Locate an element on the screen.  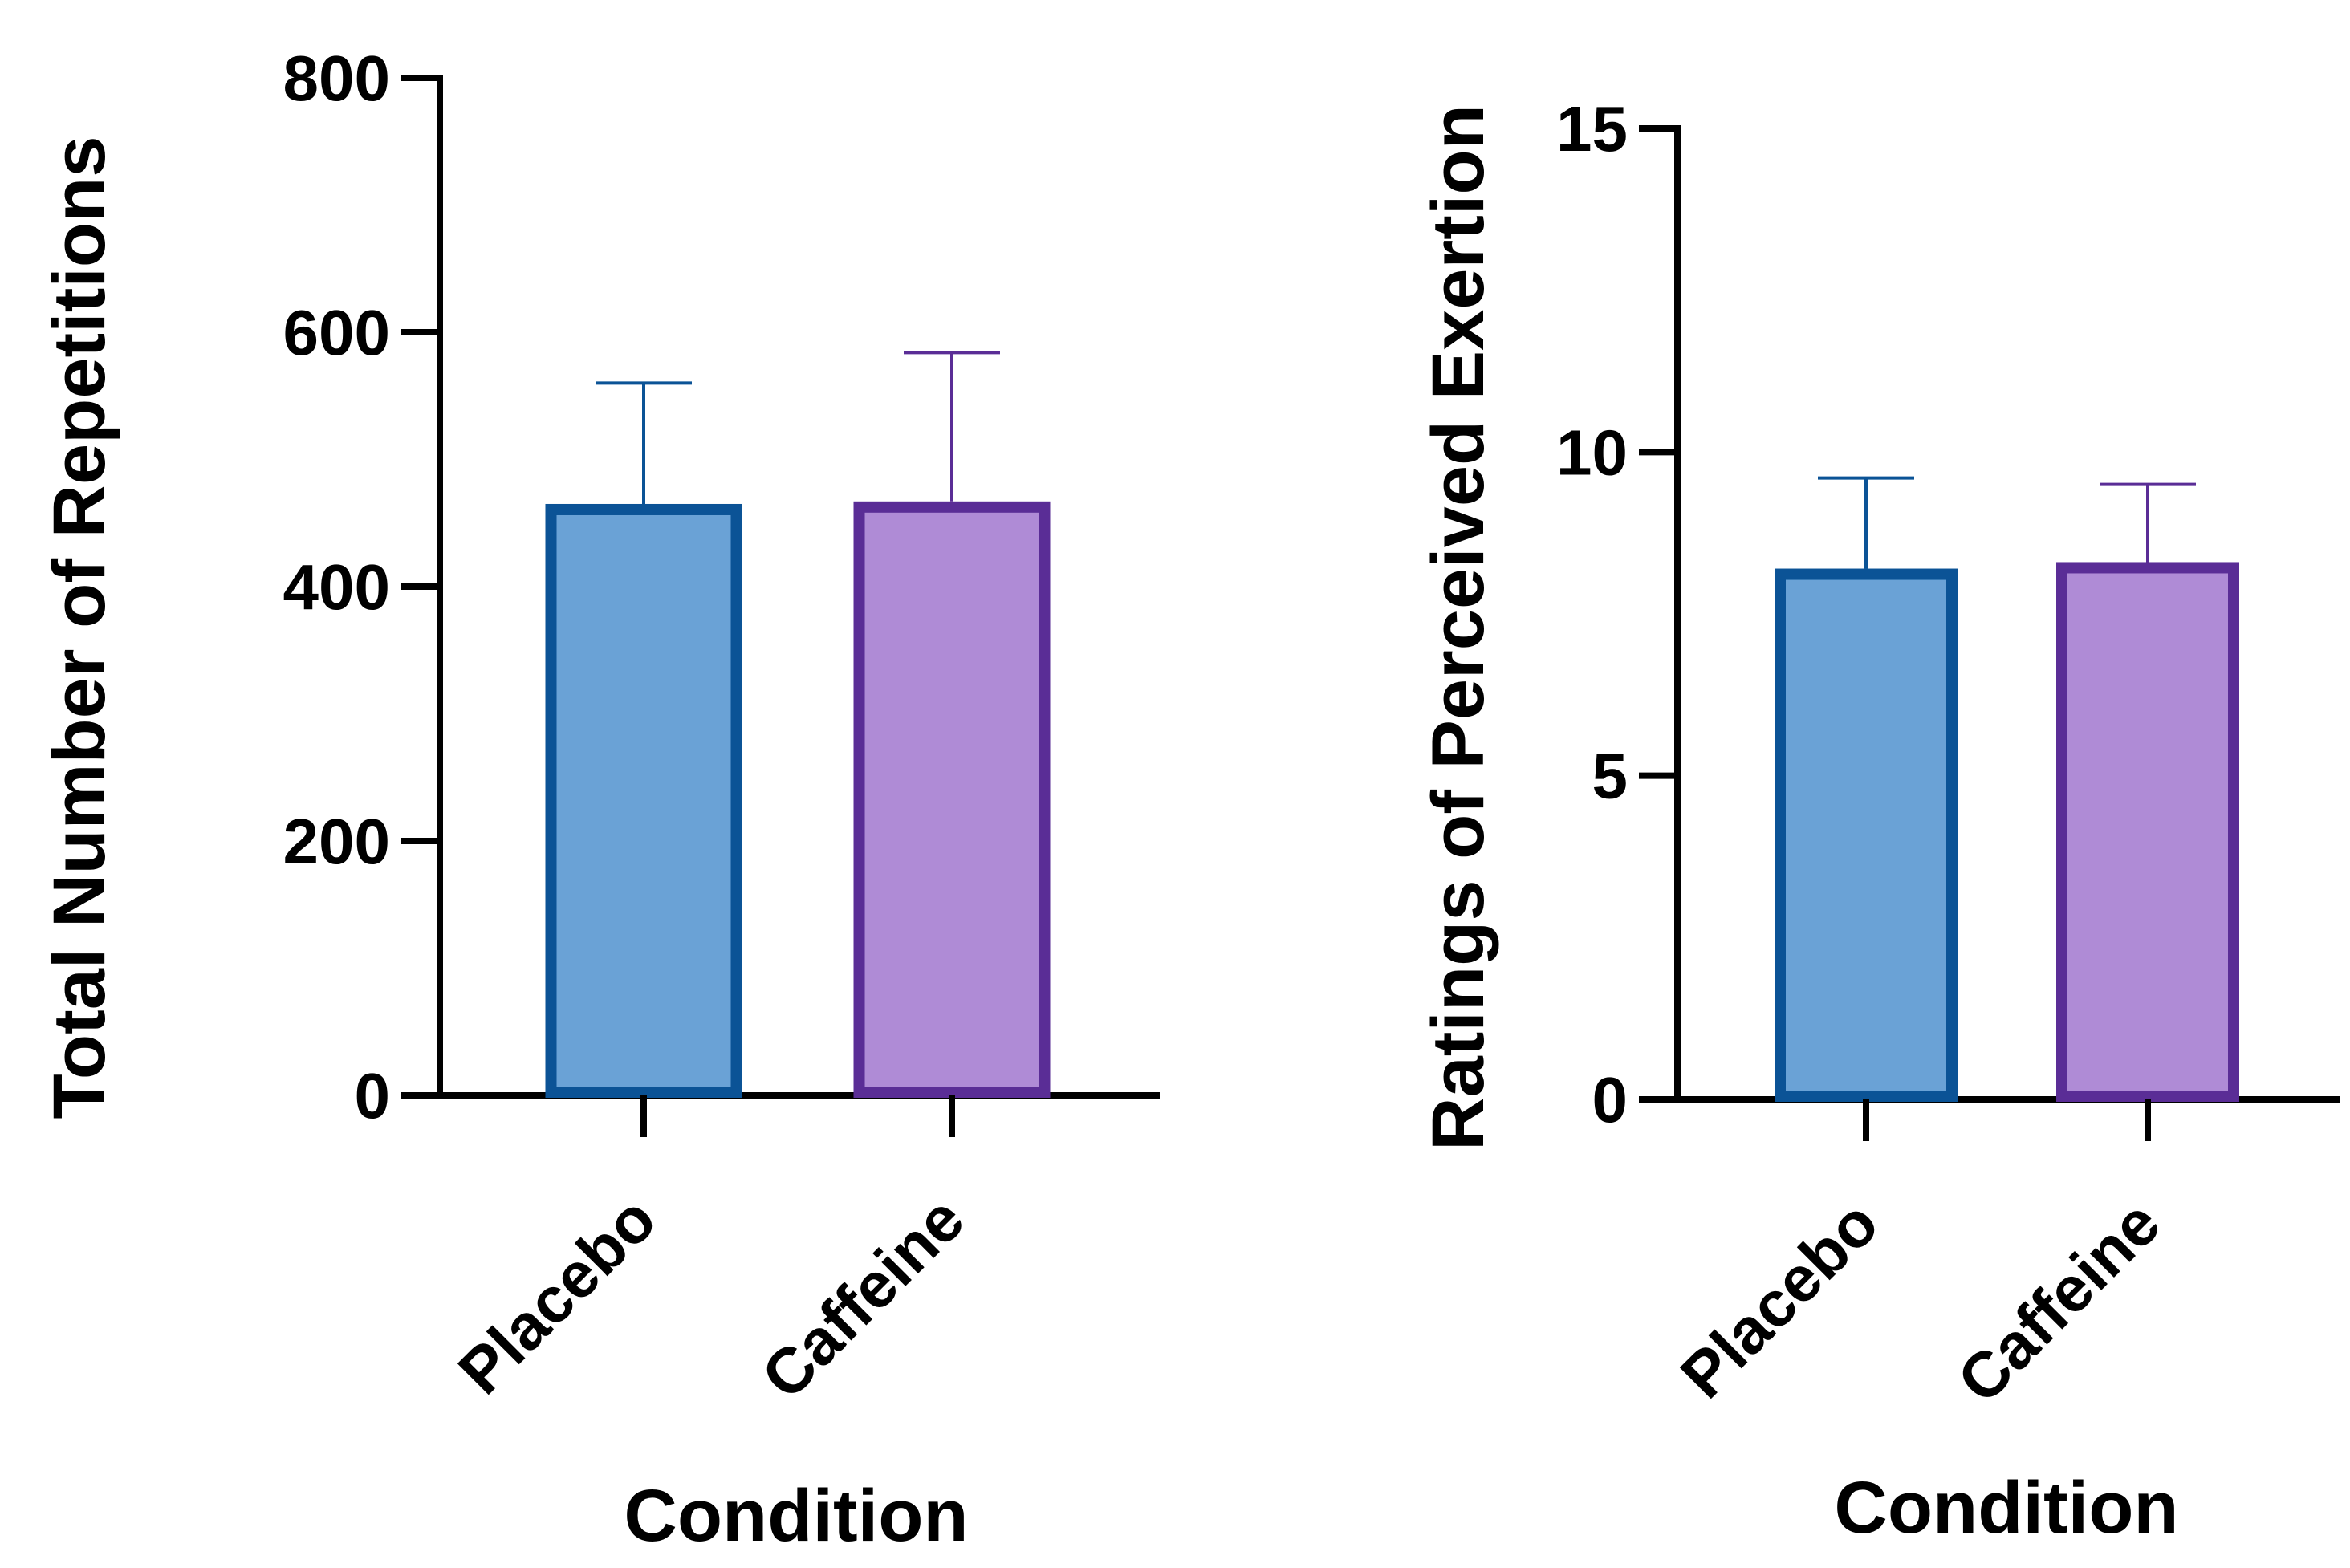
repetitions-y-axis-title: Total Number of Repetitions is located at coordinates (79, 627).